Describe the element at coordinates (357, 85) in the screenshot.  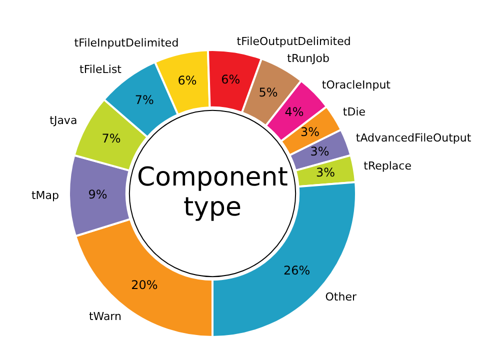
I see `slice-label: tOracleInput` at that location.